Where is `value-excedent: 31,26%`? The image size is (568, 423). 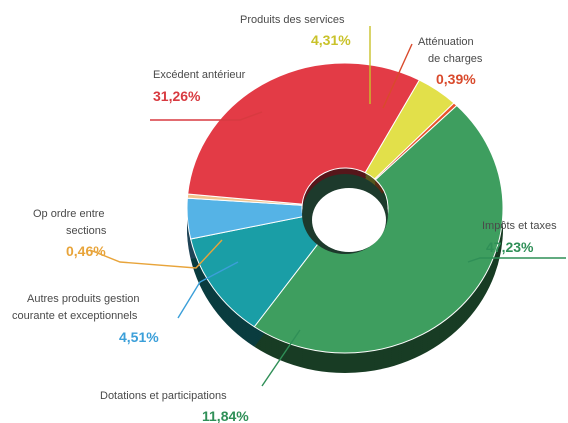
value-excedent: 31,26% is located at coordinates (177, 96).